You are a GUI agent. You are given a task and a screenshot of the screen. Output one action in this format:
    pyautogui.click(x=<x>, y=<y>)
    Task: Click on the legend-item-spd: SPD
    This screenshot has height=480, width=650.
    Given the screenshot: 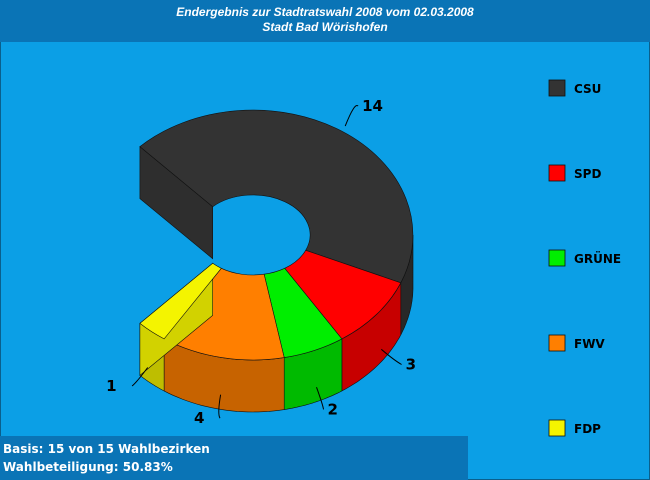 What is the action you would take?
    pyautogui.click(x=574, y=173)
    